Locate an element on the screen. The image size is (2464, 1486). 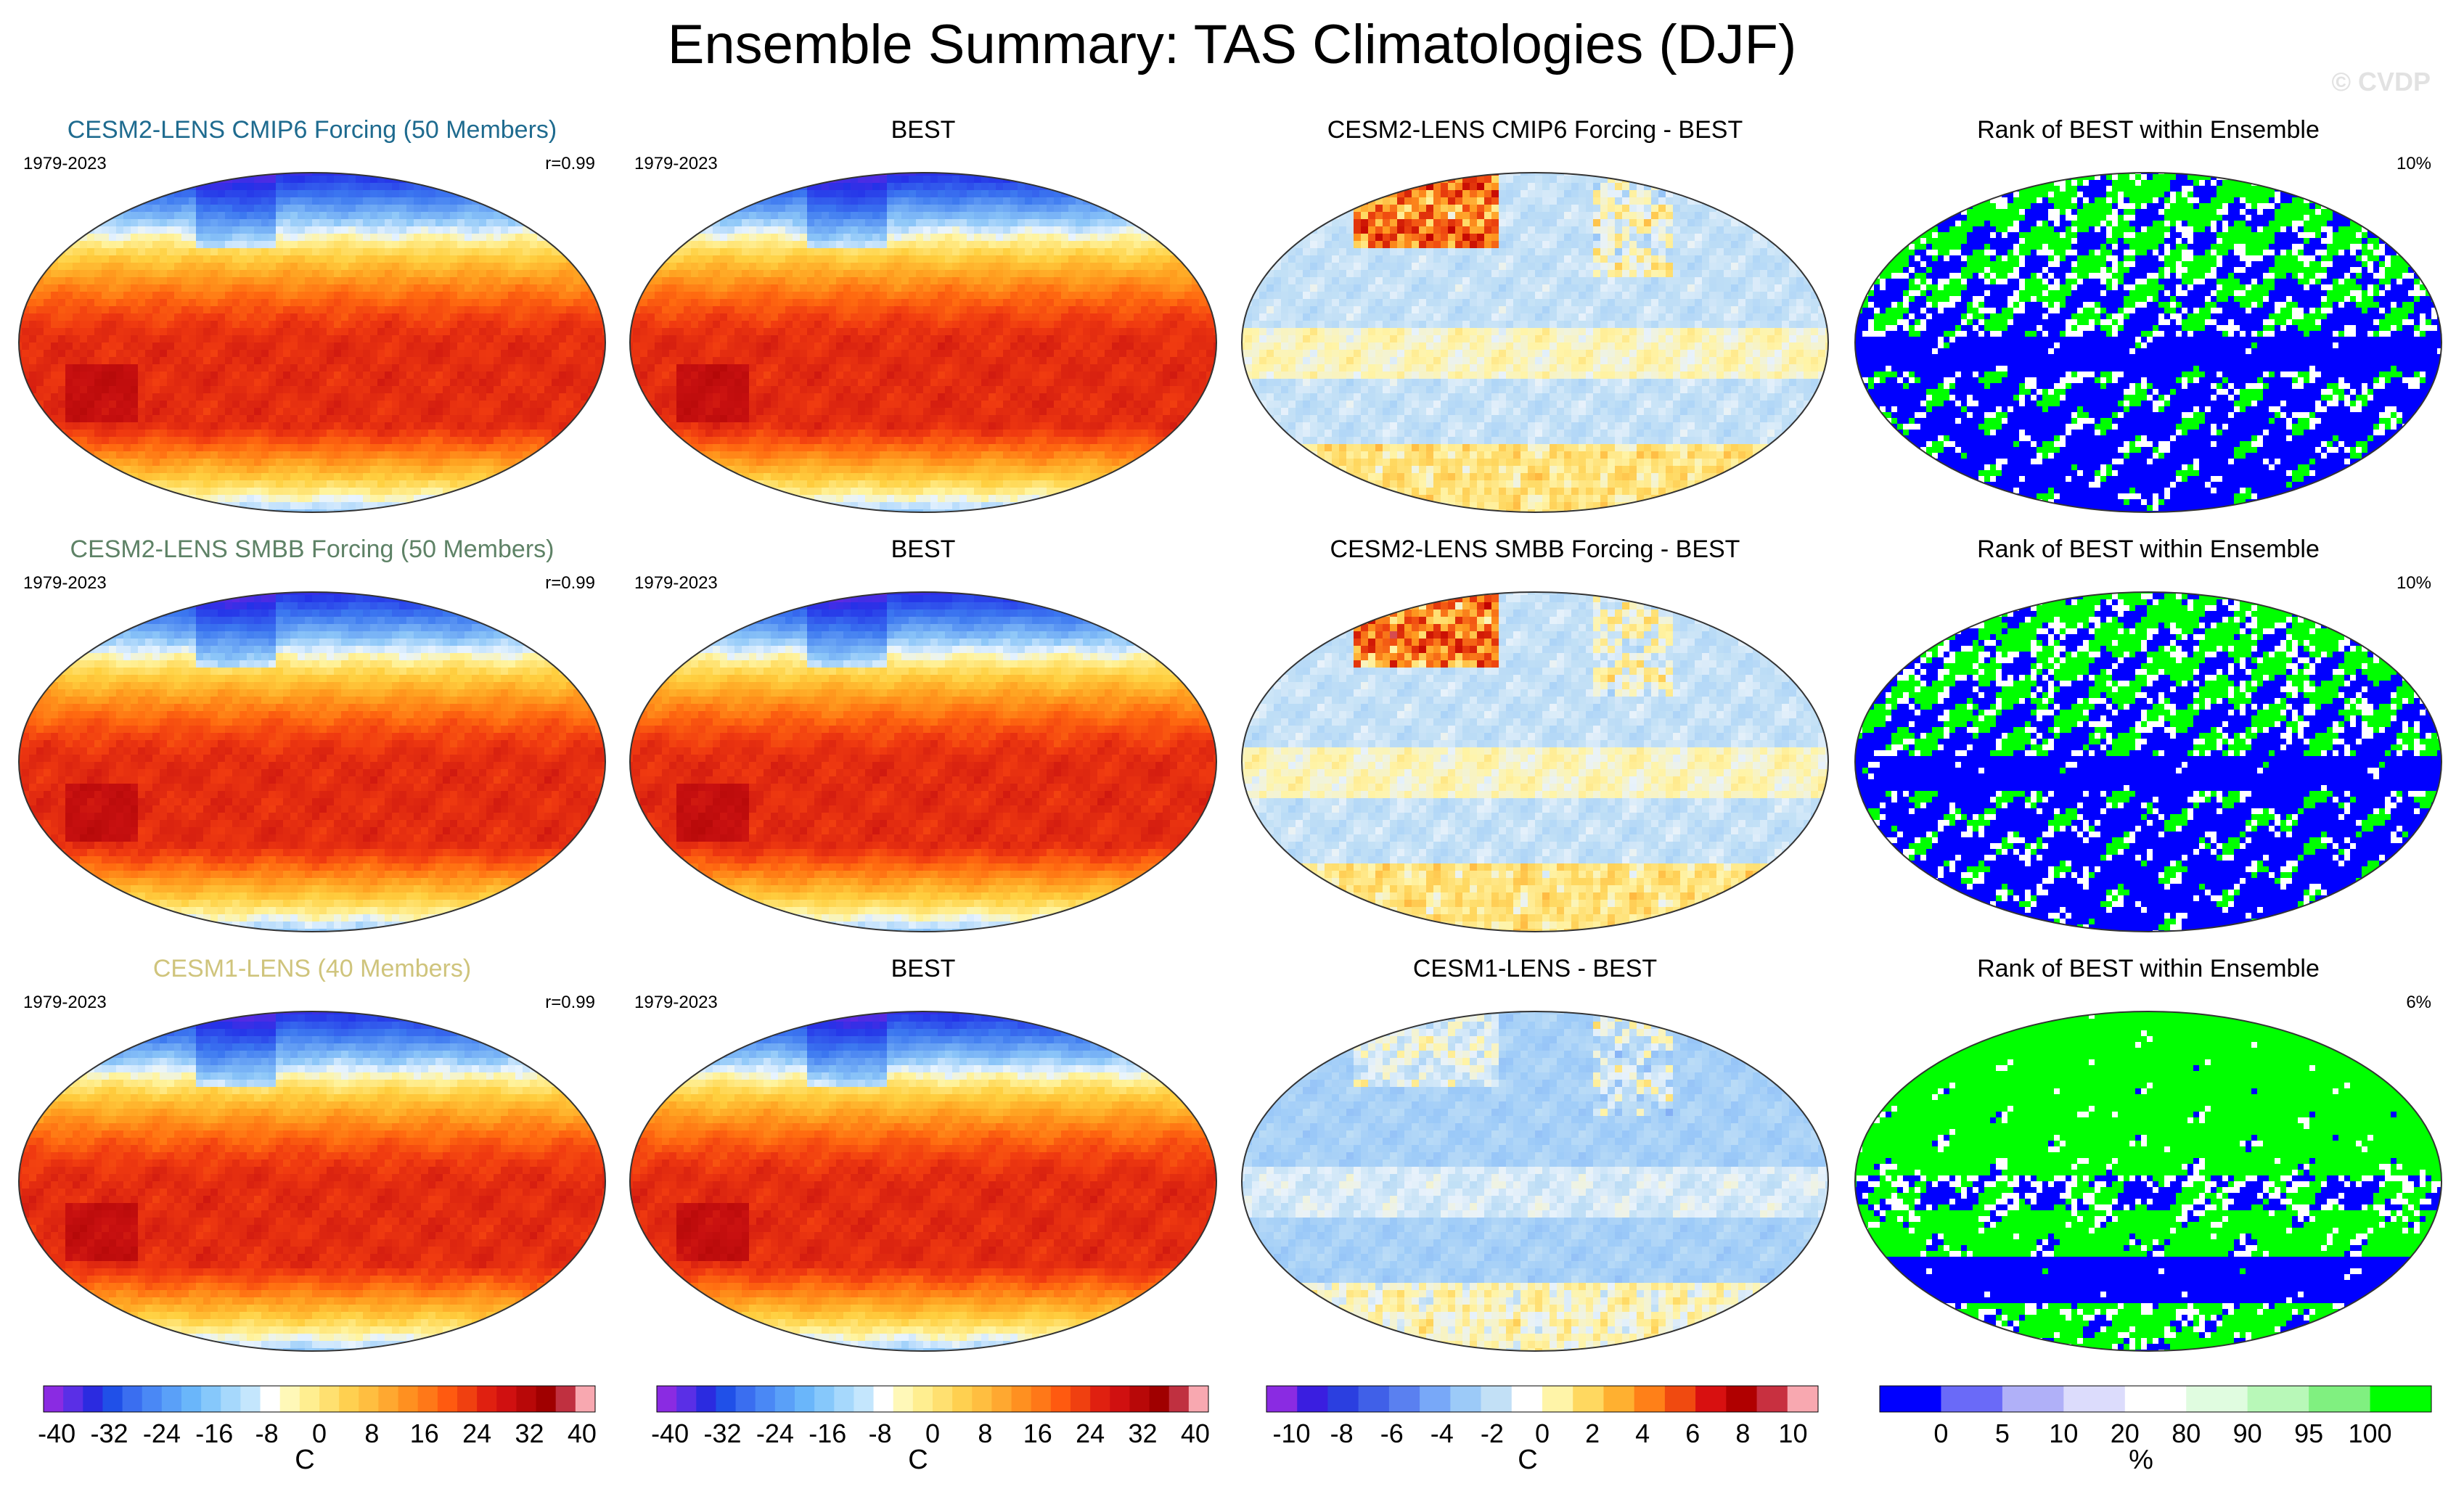
panel-title: BEST is located at coordinates (924, 549).